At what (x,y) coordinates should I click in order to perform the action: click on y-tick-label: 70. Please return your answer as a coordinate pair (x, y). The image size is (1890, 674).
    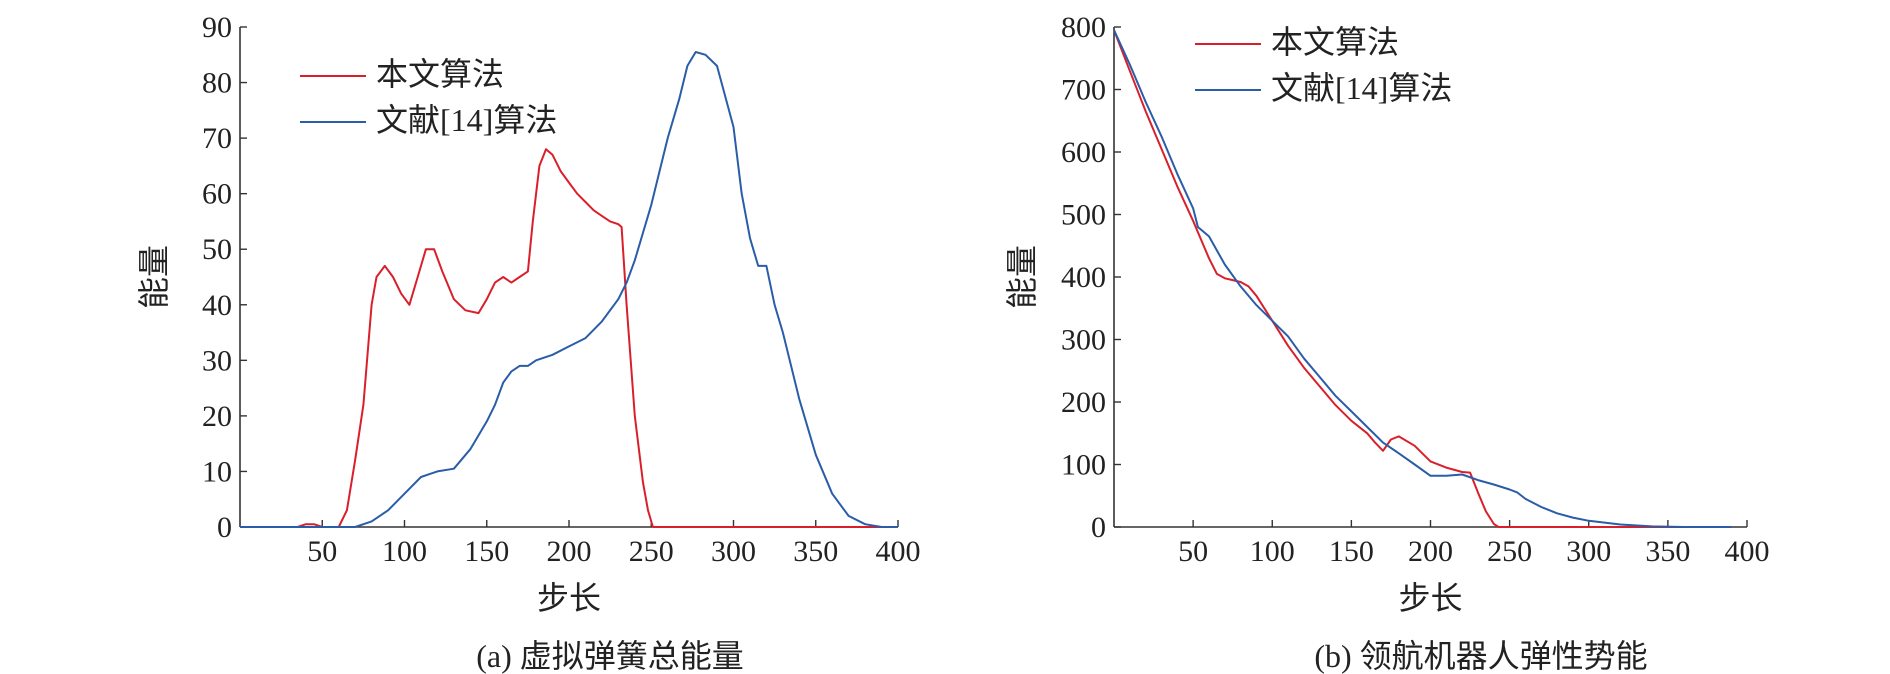
    Looking at the image, I should click on (217, 138).